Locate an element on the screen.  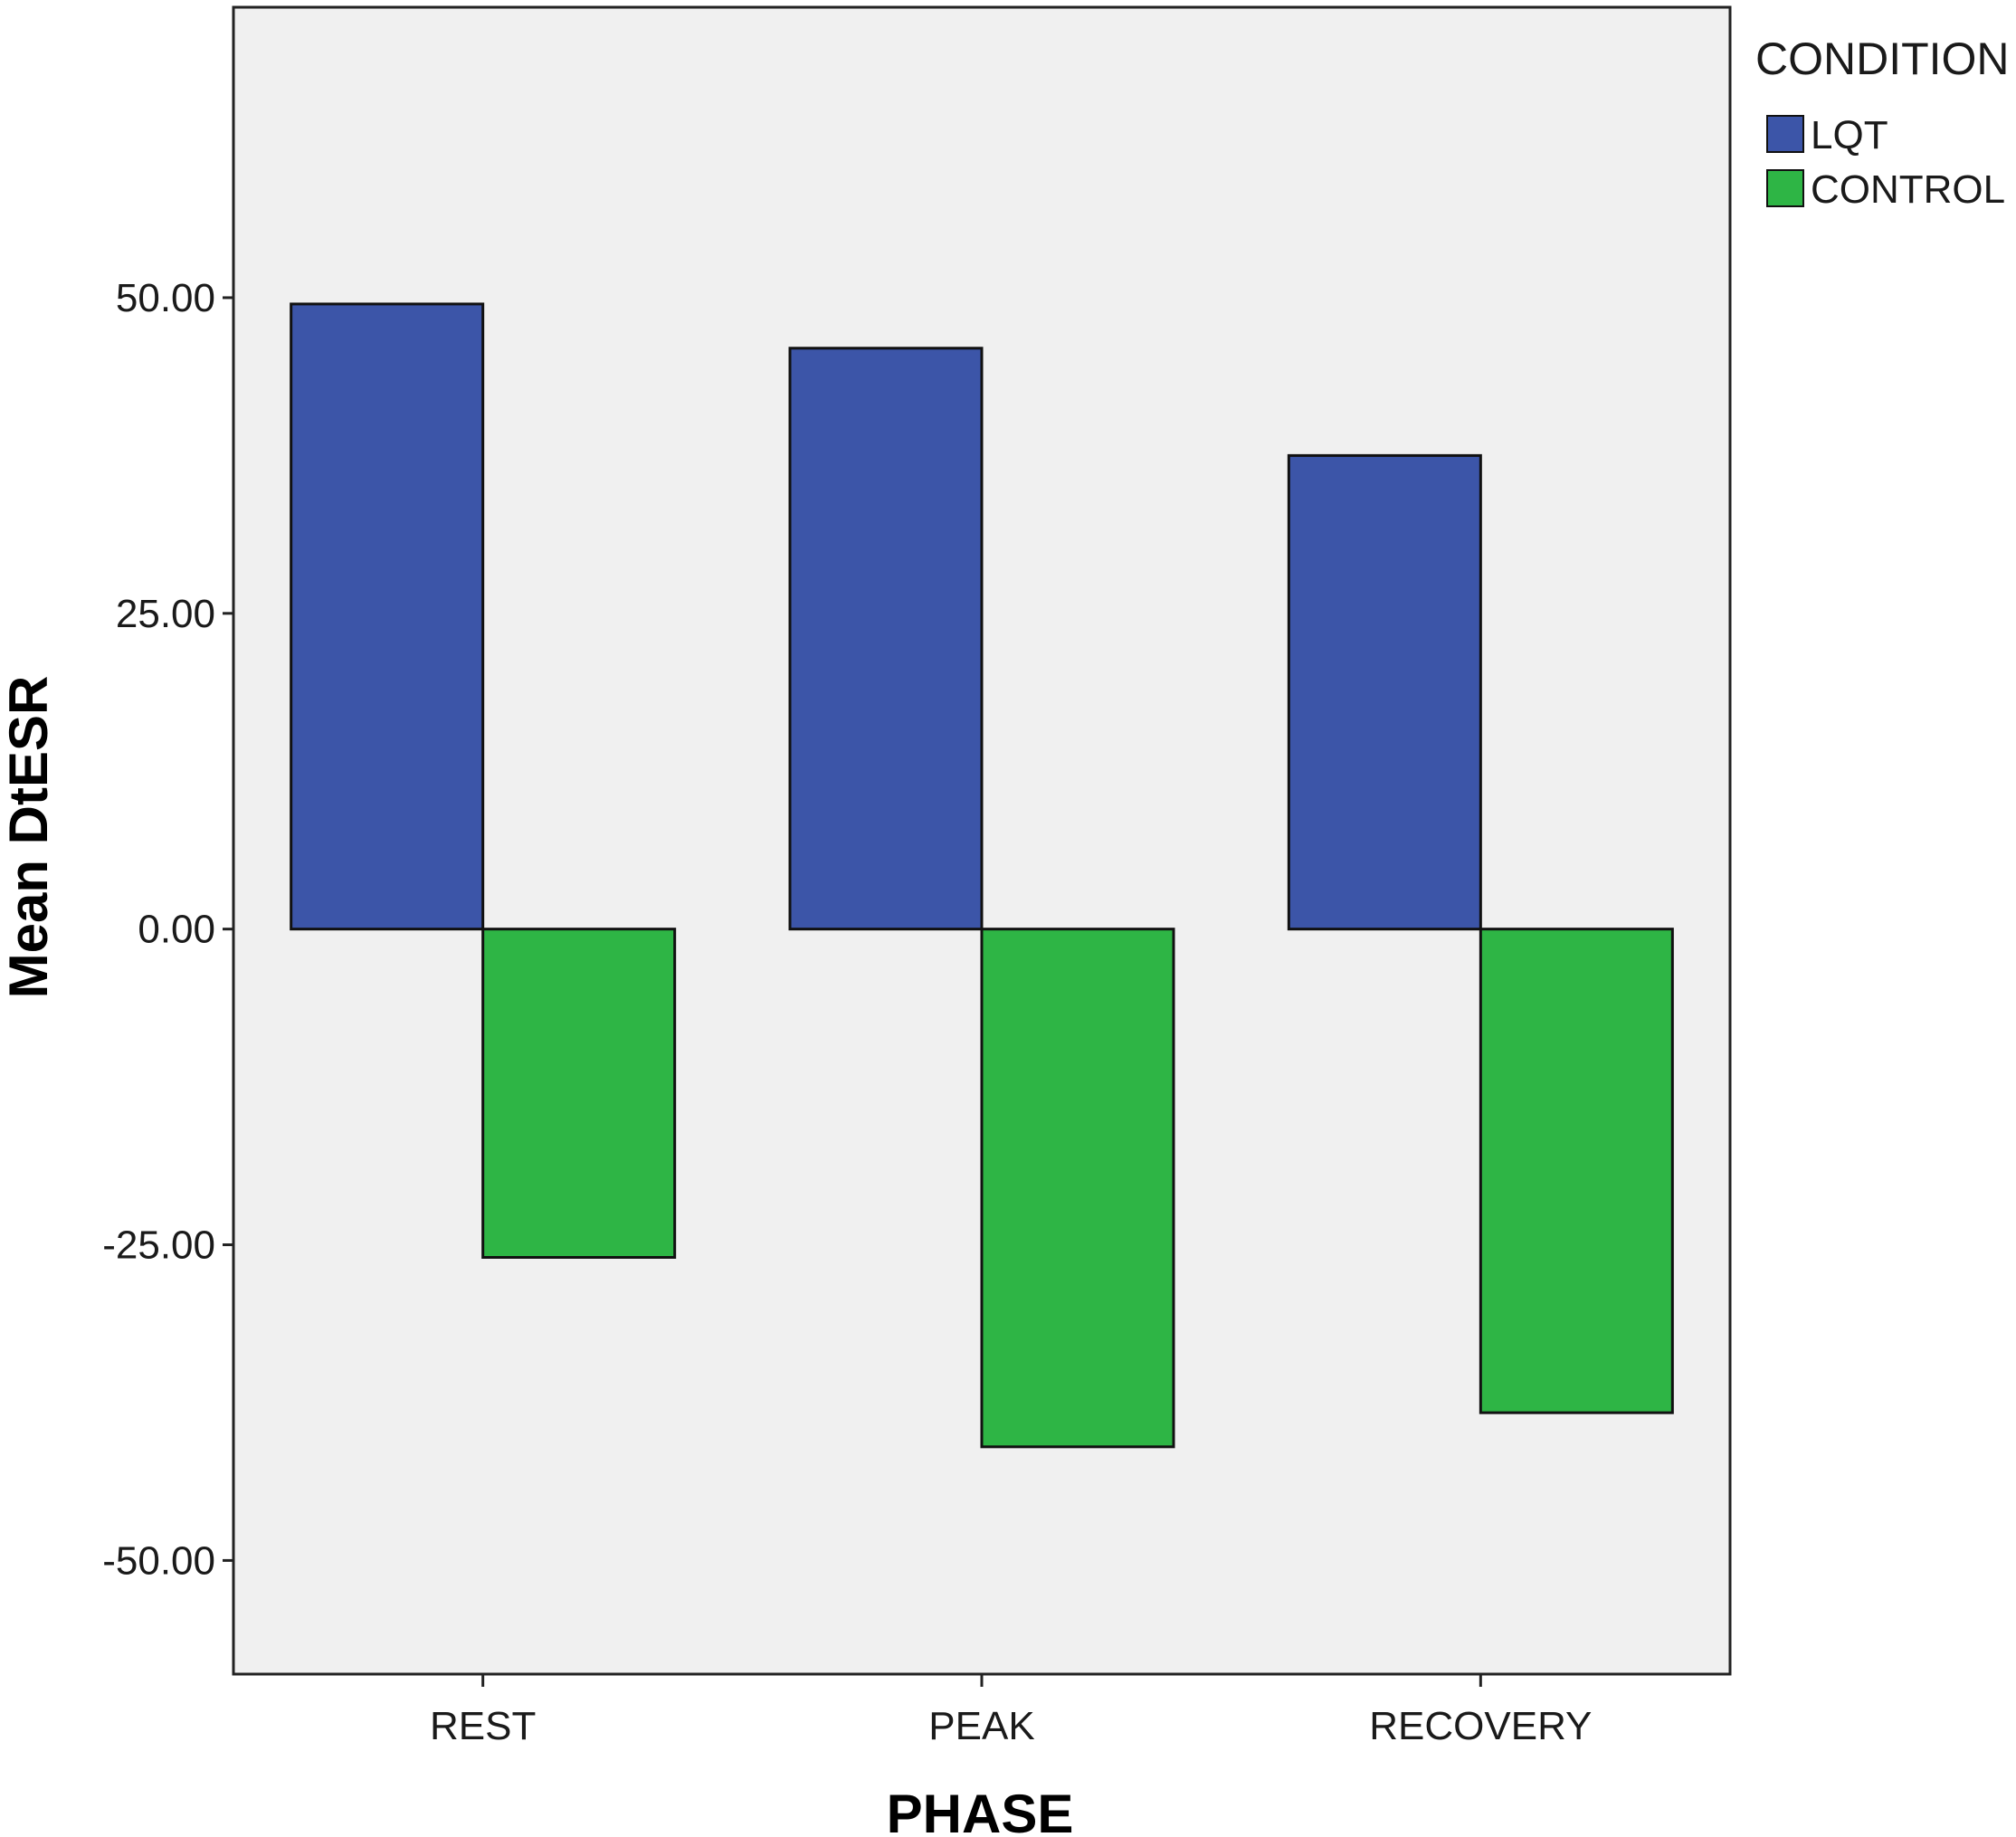
y-tick-label: 25.00 is located at coordinates (166, 614).